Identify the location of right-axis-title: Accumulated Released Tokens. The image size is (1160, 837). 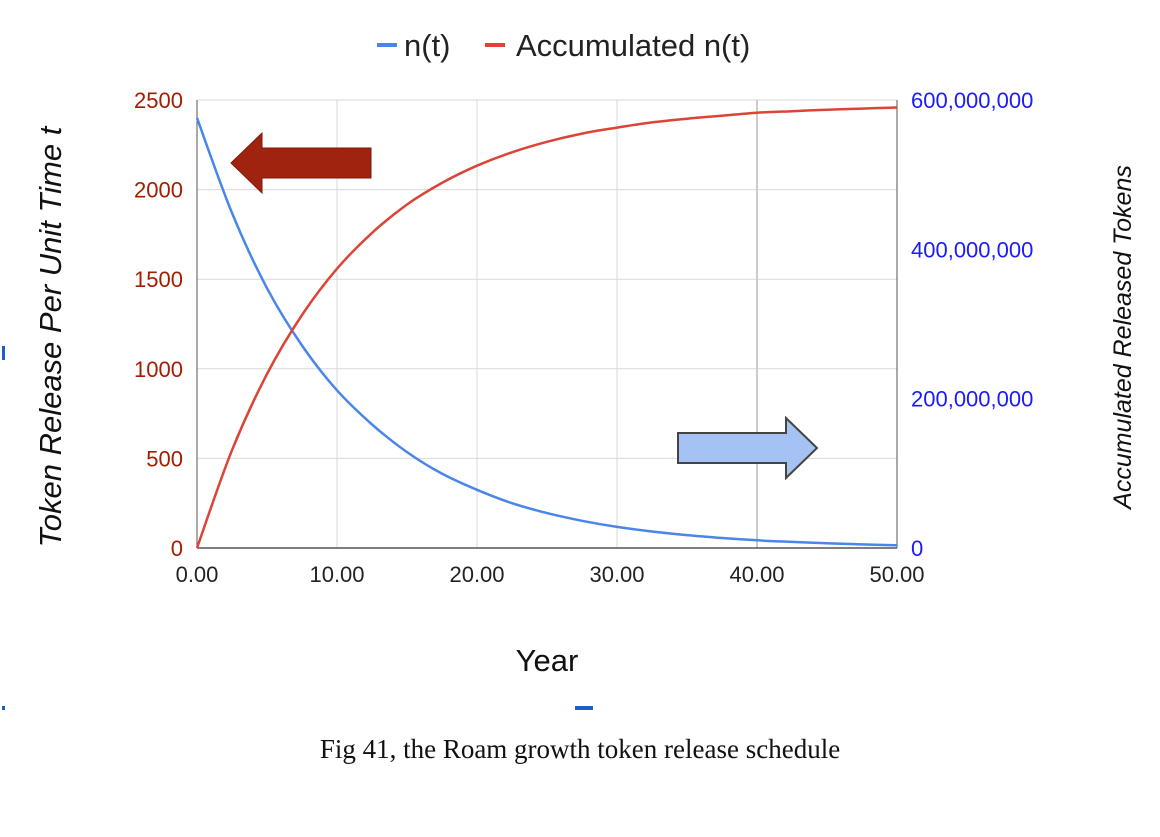
(1123, 338).